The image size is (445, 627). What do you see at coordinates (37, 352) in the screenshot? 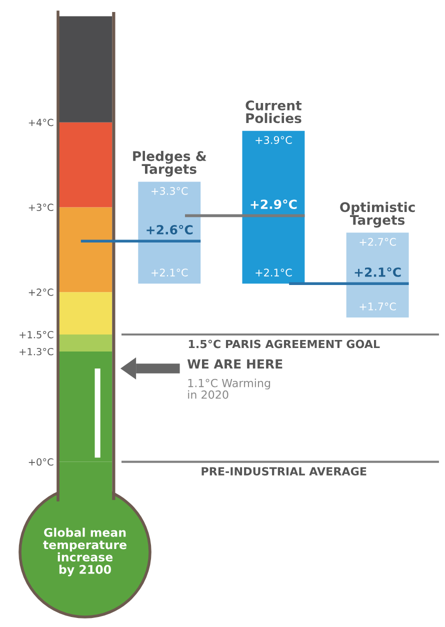
I see `y-tick-label: +1.3°C` at bounding box center [37, 352].